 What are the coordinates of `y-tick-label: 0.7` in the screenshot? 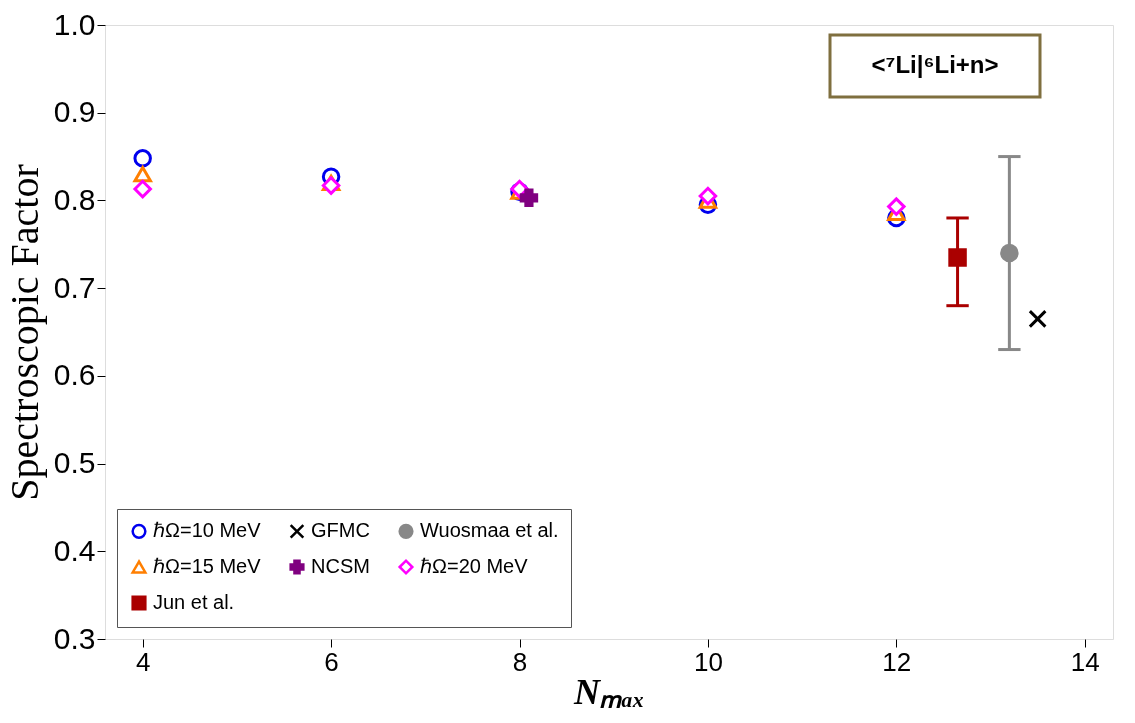 It's located at (74, 287).